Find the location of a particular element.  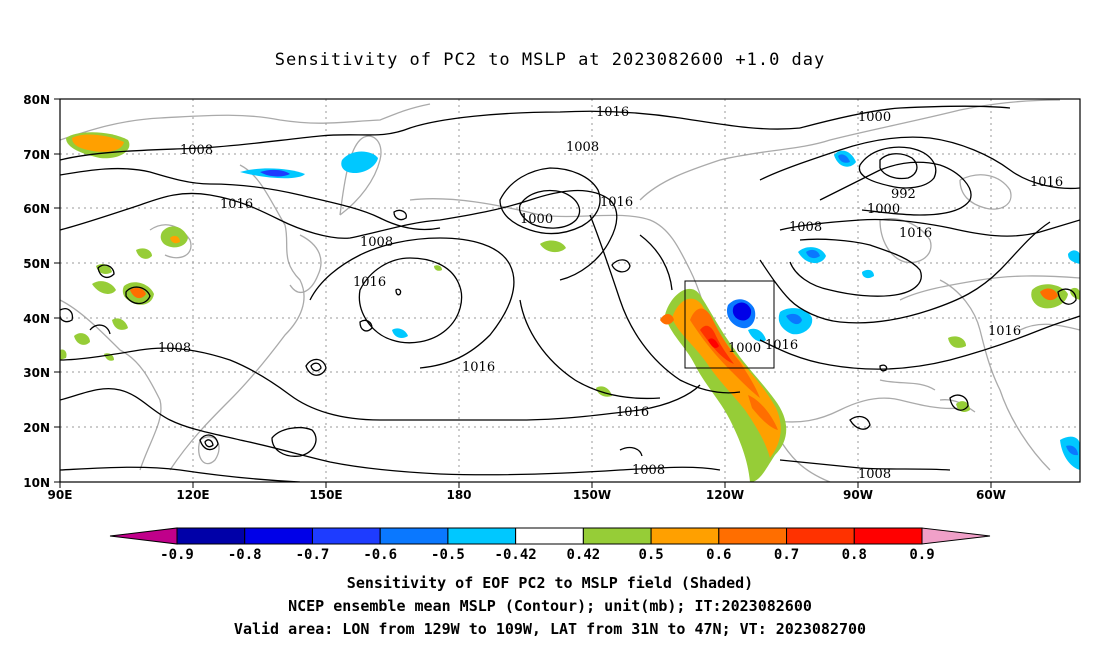

lat-tick-label: 10N is located at coordinates (36, 483).